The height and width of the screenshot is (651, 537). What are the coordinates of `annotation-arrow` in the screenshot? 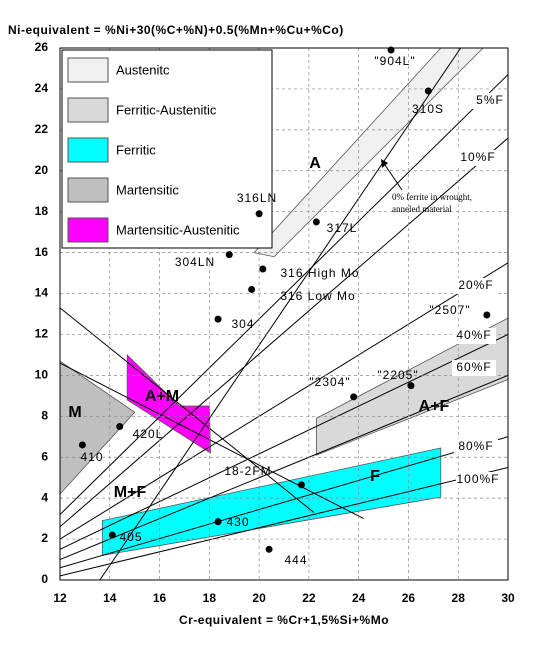 It's located at (392, 176).